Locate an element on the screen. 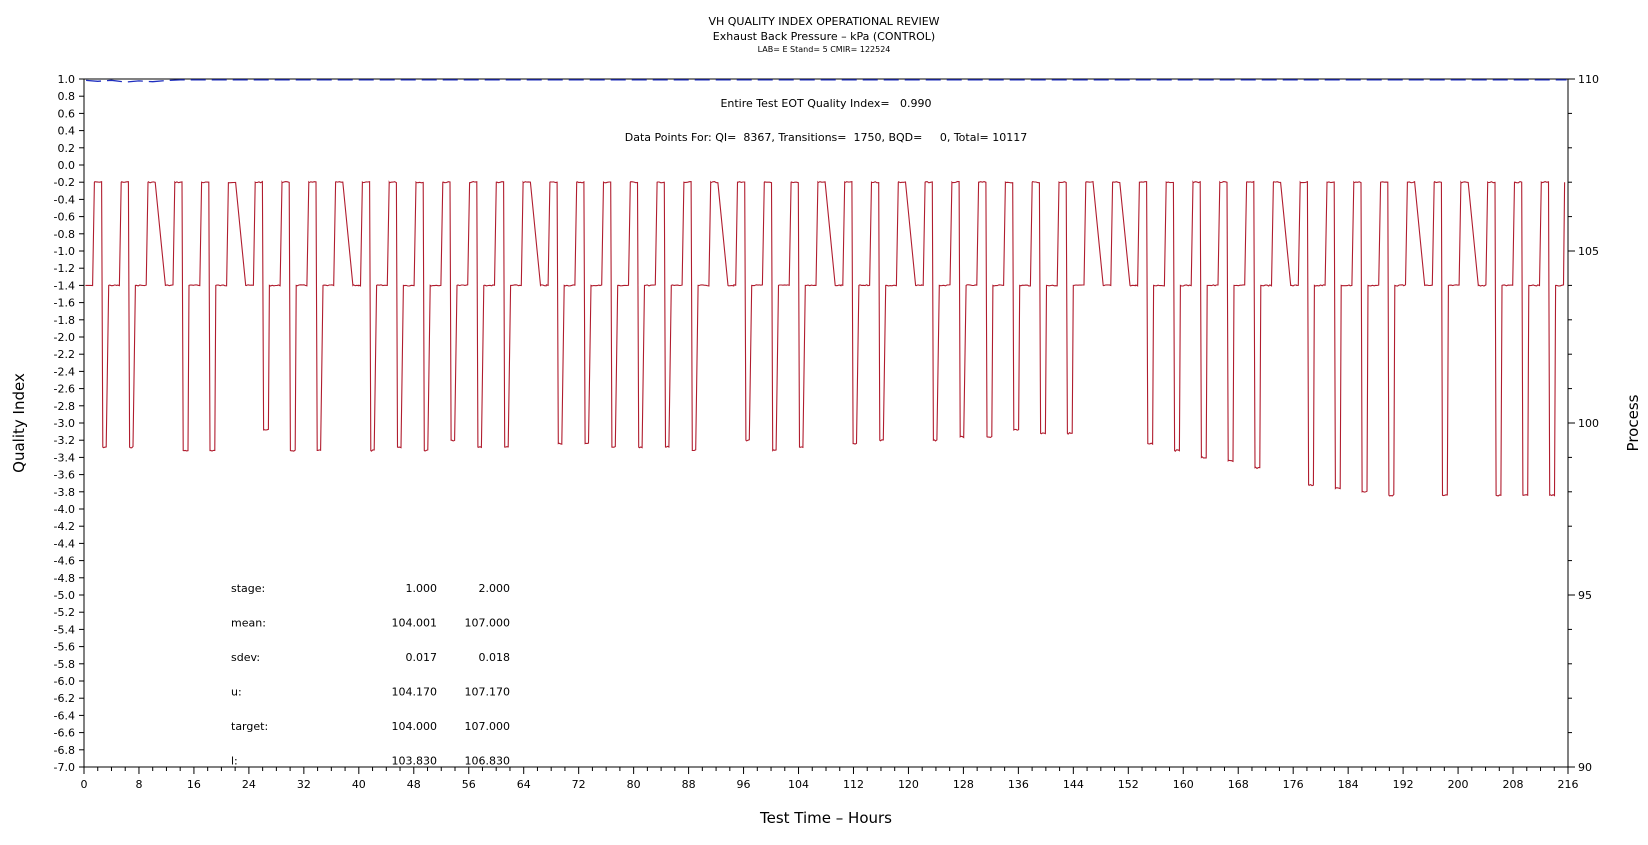 Image resolution: width=1648 pixels, height=845 pixels. x-tick-label: 72 is located at coordinates (579, 784).